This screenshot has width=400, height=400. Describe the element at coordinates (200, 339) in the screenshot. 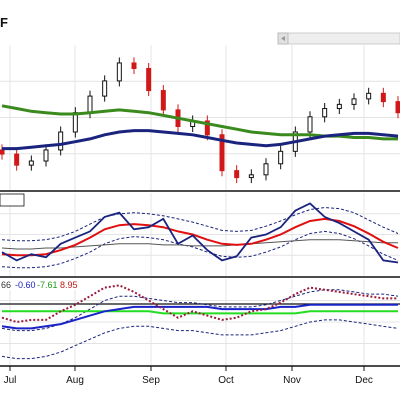

I see `indicator-2-lower-band` at that location.